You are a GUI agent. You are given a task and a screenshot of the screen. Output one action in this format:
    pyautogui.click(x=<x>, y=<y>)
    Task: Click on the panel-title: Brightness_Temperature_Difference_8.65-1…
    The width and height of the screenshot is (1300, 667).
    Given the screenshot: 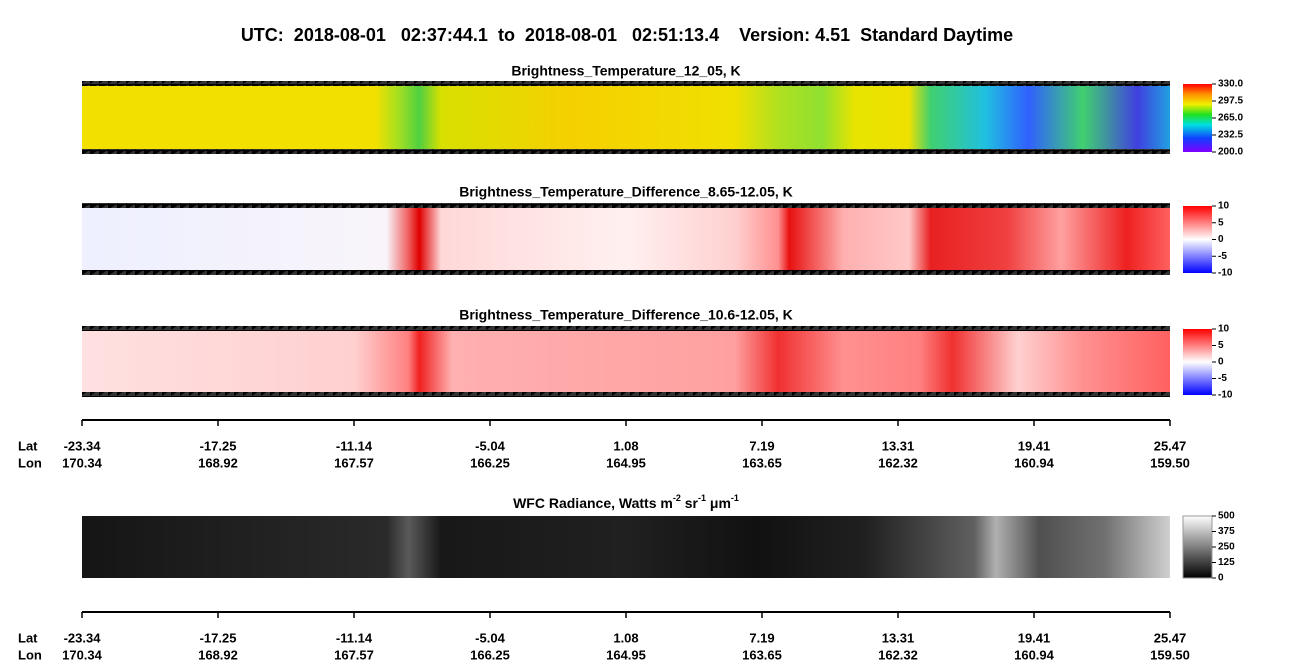 What is the action you would take?
    pyautogui.click(x=626, y=192)
    